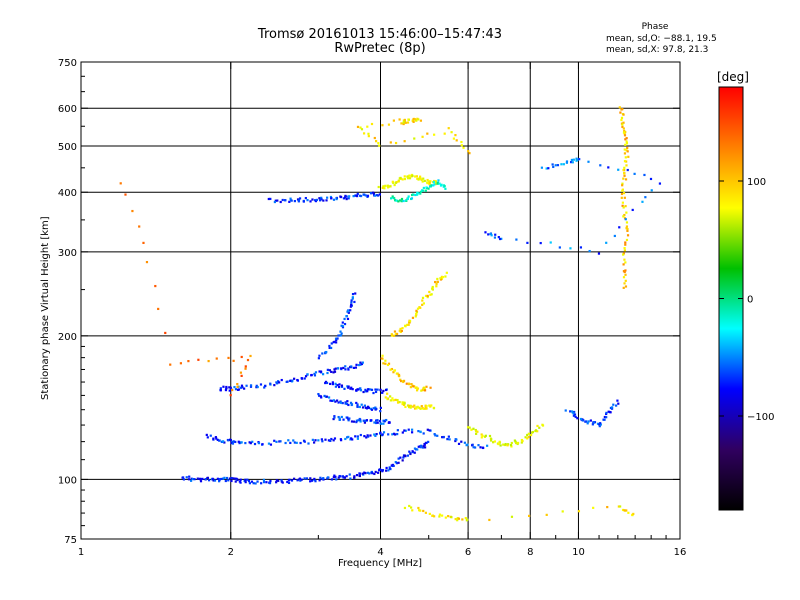  Describe the element at coordinates (756, 182) in the screenshot. I see `colorbar-tick-label: 100` at that location.